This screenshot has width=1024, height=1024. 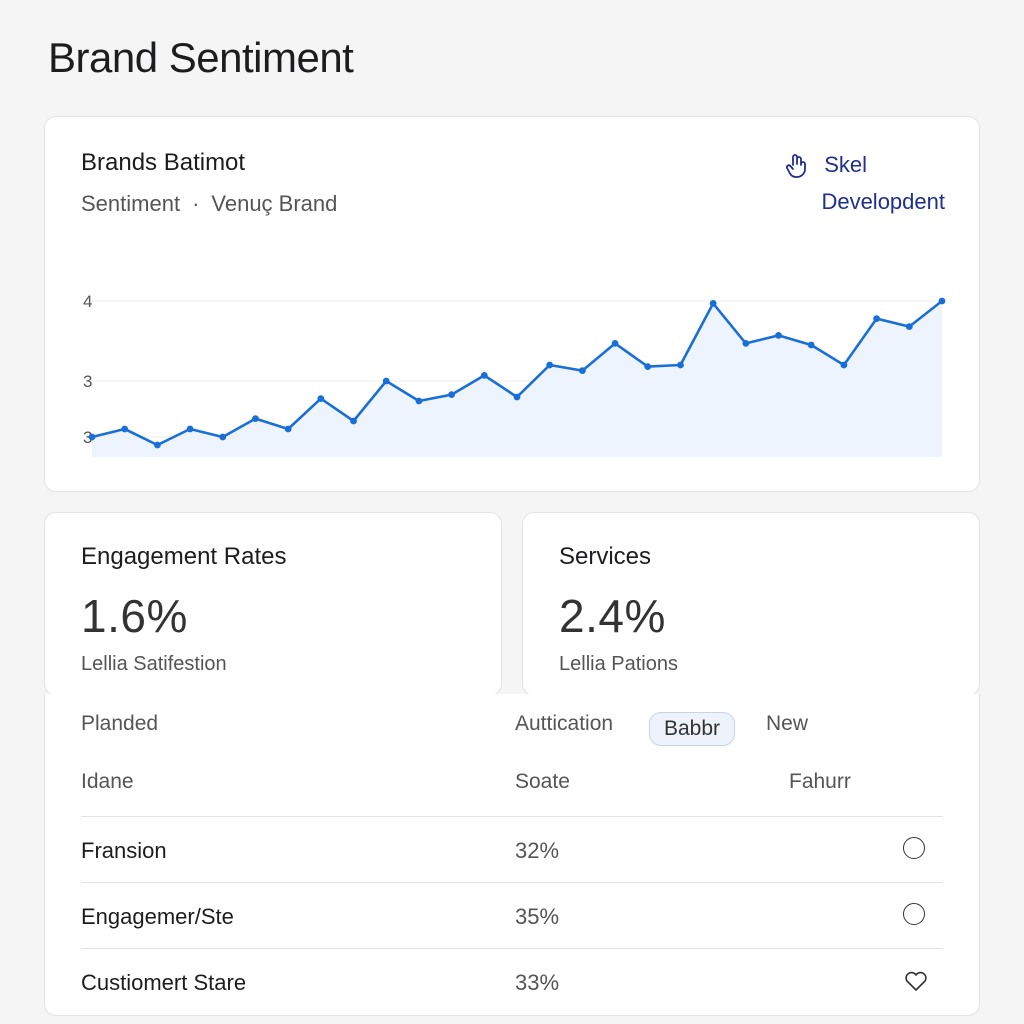 I want to click on stat-title: Services, so click(x=605, y=556).